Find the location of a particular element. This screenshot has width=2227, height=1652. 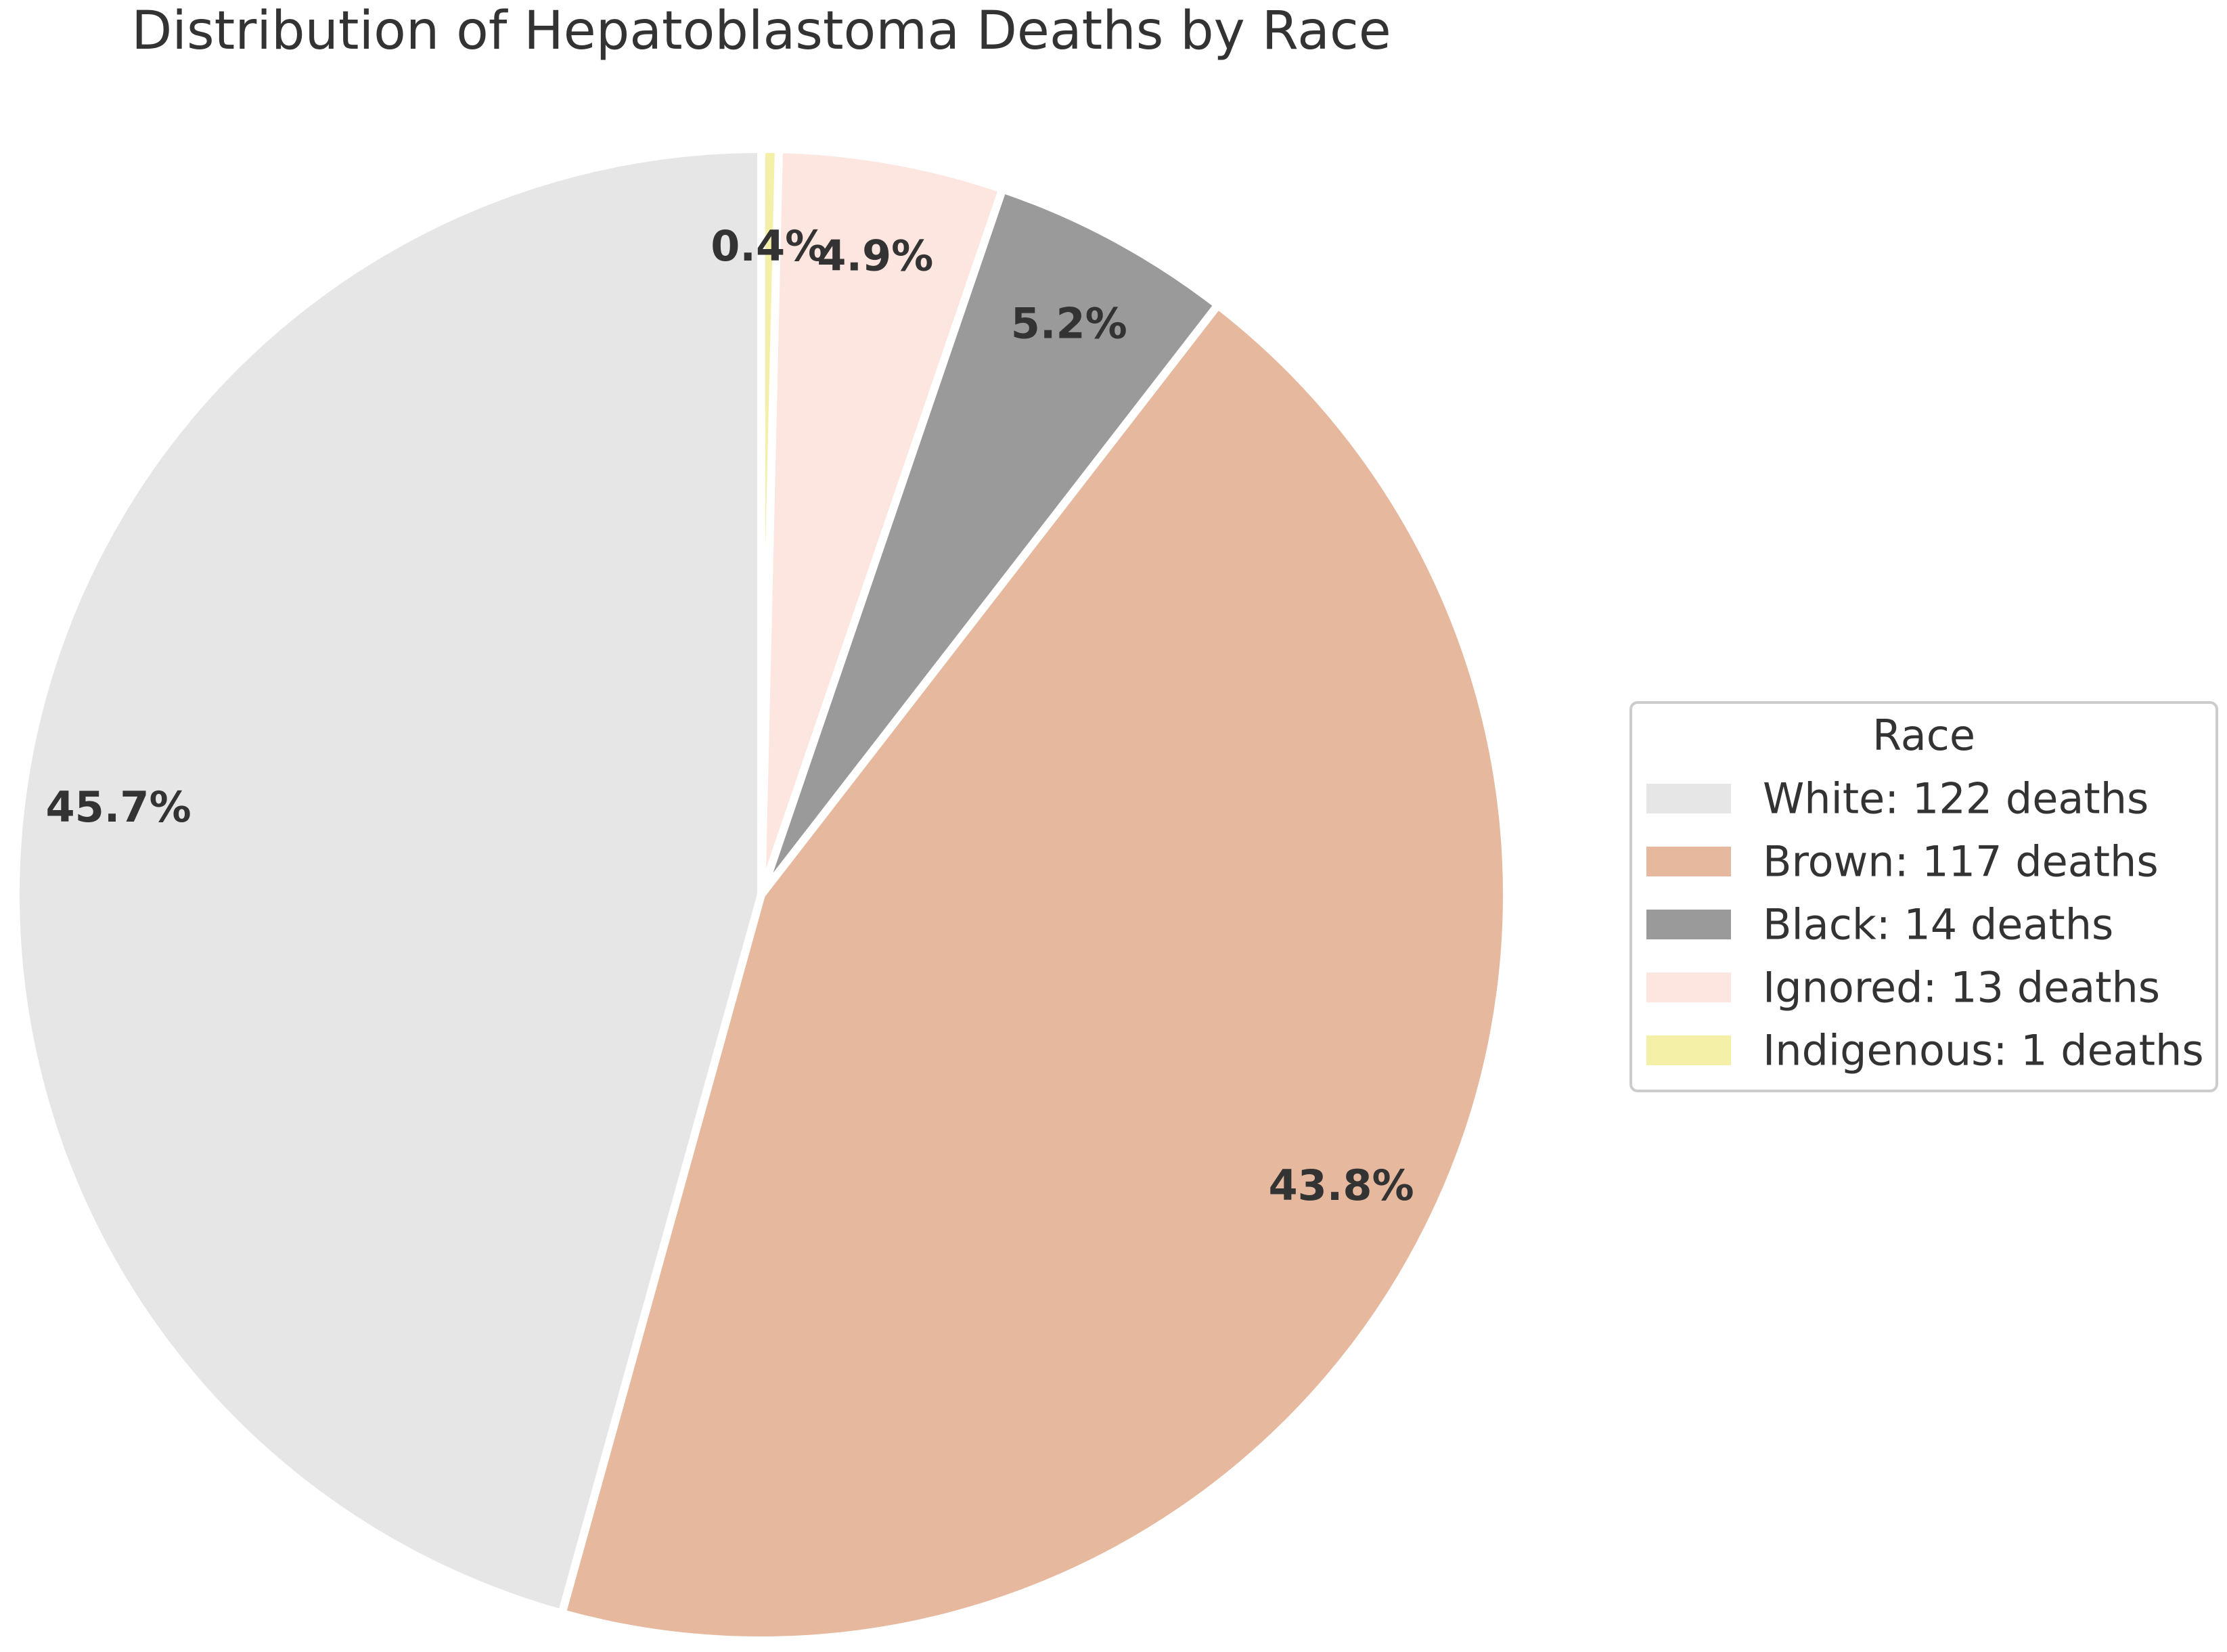

legend-swatch-brown is located at coordinates (1688, 861).